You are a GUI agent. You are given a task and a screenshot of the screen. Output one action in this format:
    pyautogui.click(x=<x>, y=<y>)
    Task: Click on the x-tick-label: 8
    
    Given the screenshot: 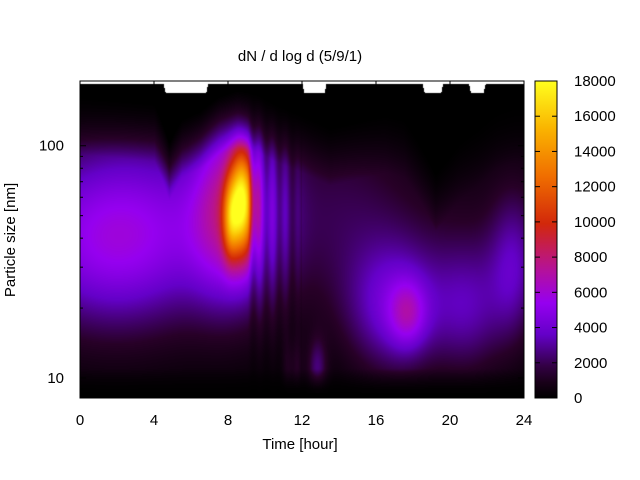 What is the action you would take?
    pyautogui.click(x=228, y=420)
    